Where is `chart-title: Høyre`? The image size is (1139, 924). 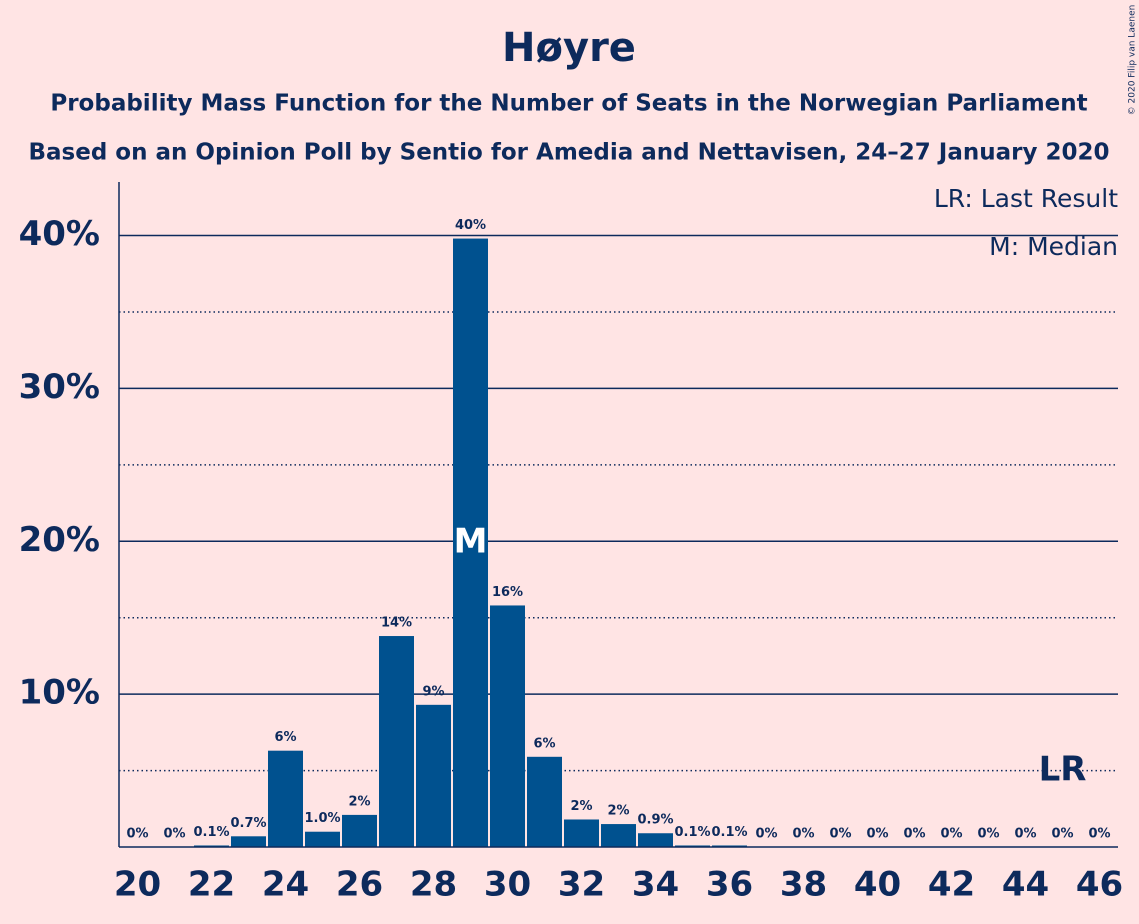 chart-title: Høyre is located at coordinates (569, 48).